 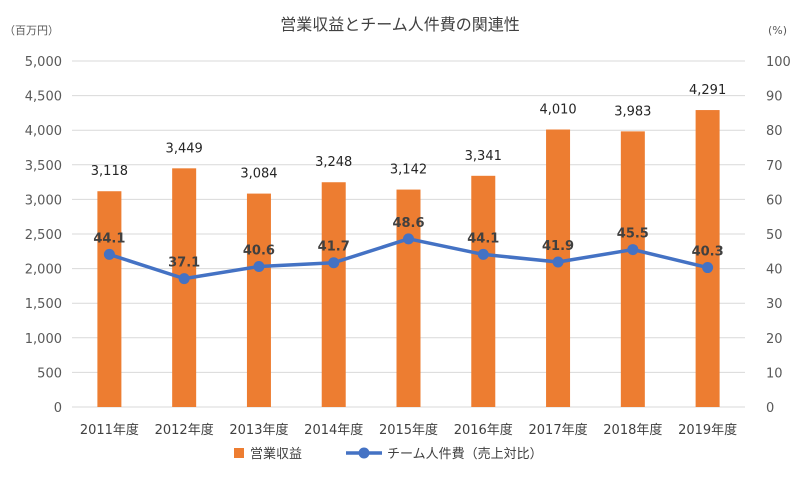 I want to click on bar-value-label: 3,084, so click(x=258, y=174).